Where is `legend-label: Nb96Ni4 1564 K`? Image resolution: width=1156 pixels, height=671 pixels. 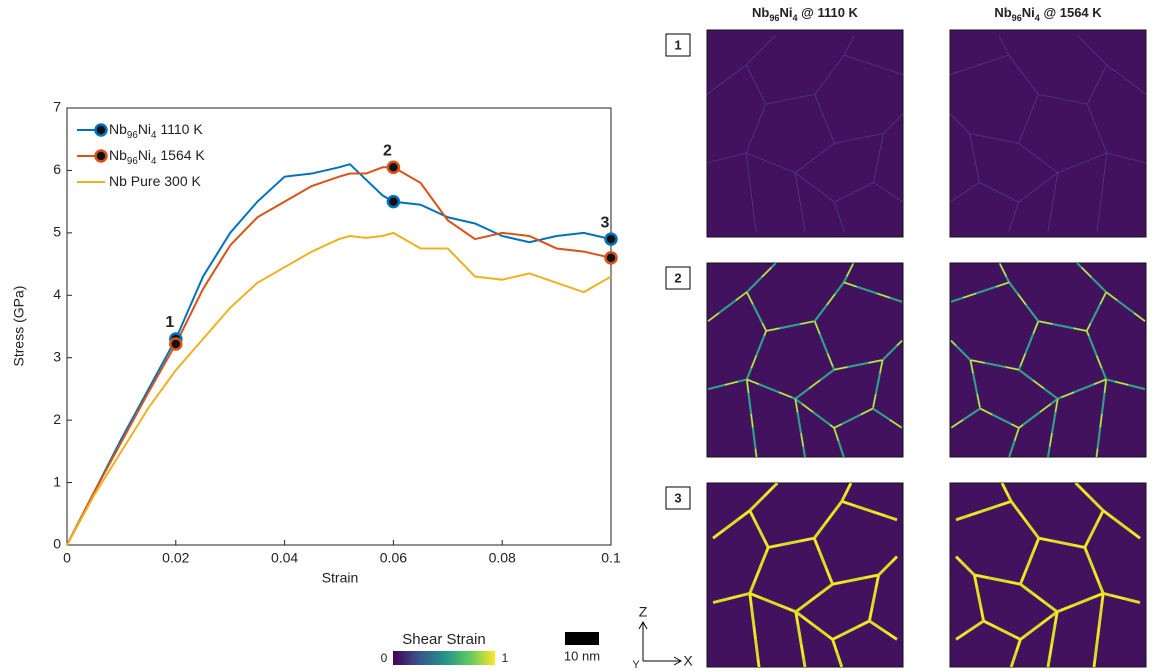
legend-label: Nb96Ni4 1564 K is located at coordinates (157, 157).